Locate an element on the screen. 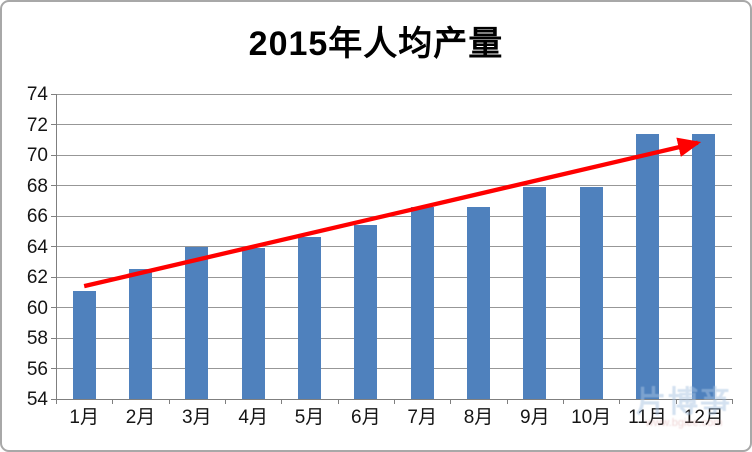 The width and height of the screenshot is (752, 452). x-tick-label: 10月 is located at coordinates (591, 417).